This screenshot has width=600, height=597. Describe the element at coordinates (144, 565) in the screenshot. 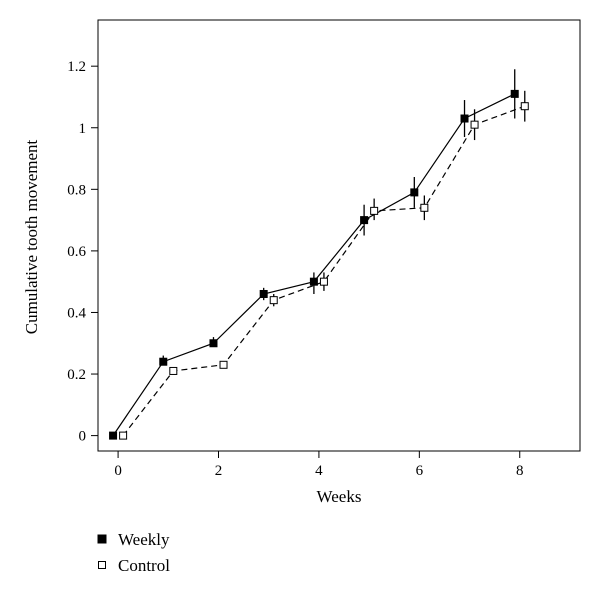

I see `legend-control-label: Control` at that location.